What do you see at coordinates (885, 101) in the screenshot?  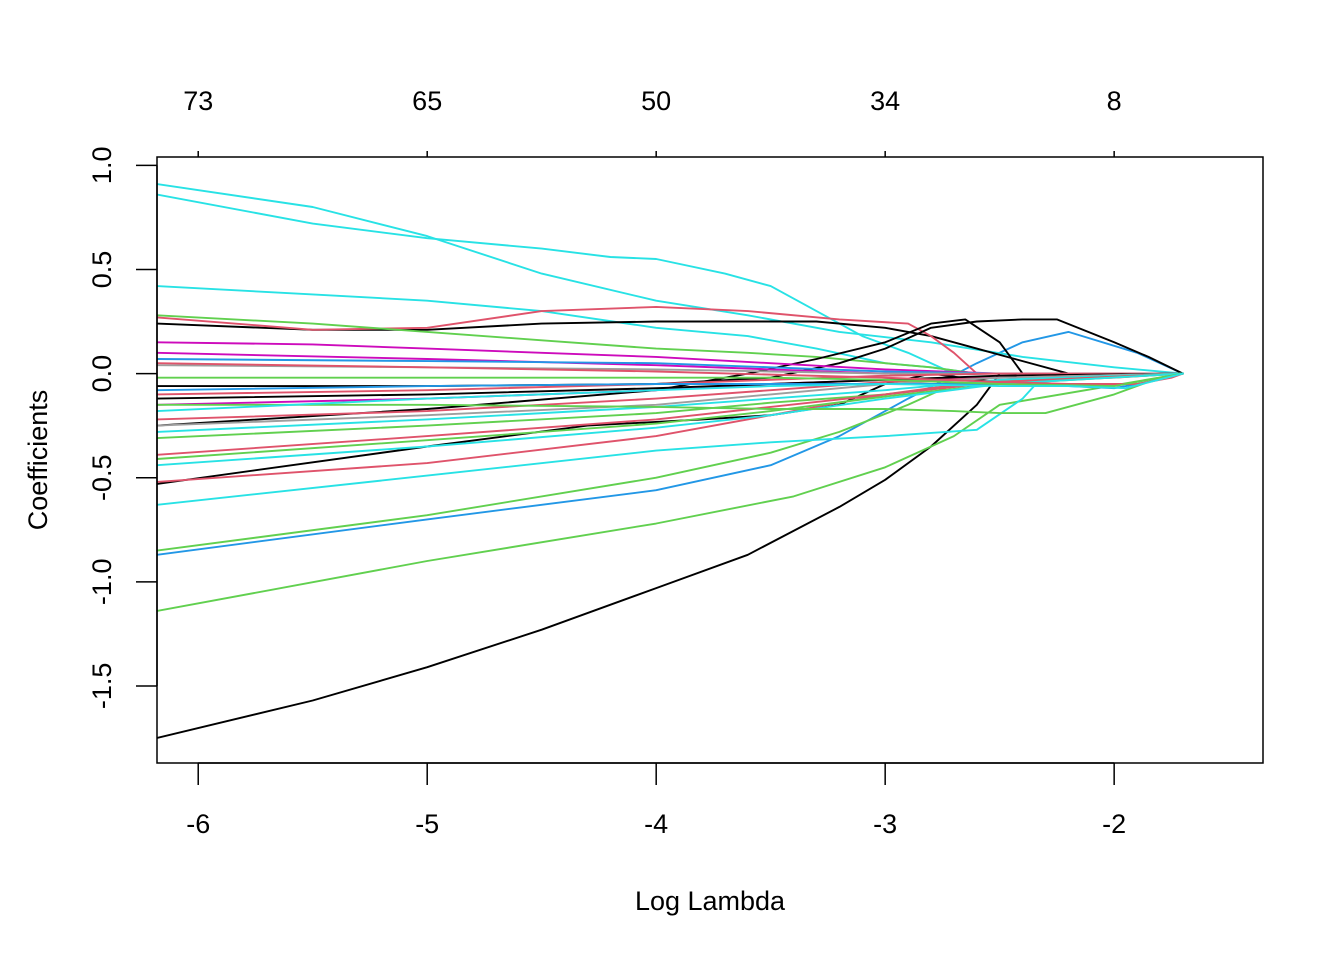 I see `top-tick-label: 34` at bounding box center [885, 101].